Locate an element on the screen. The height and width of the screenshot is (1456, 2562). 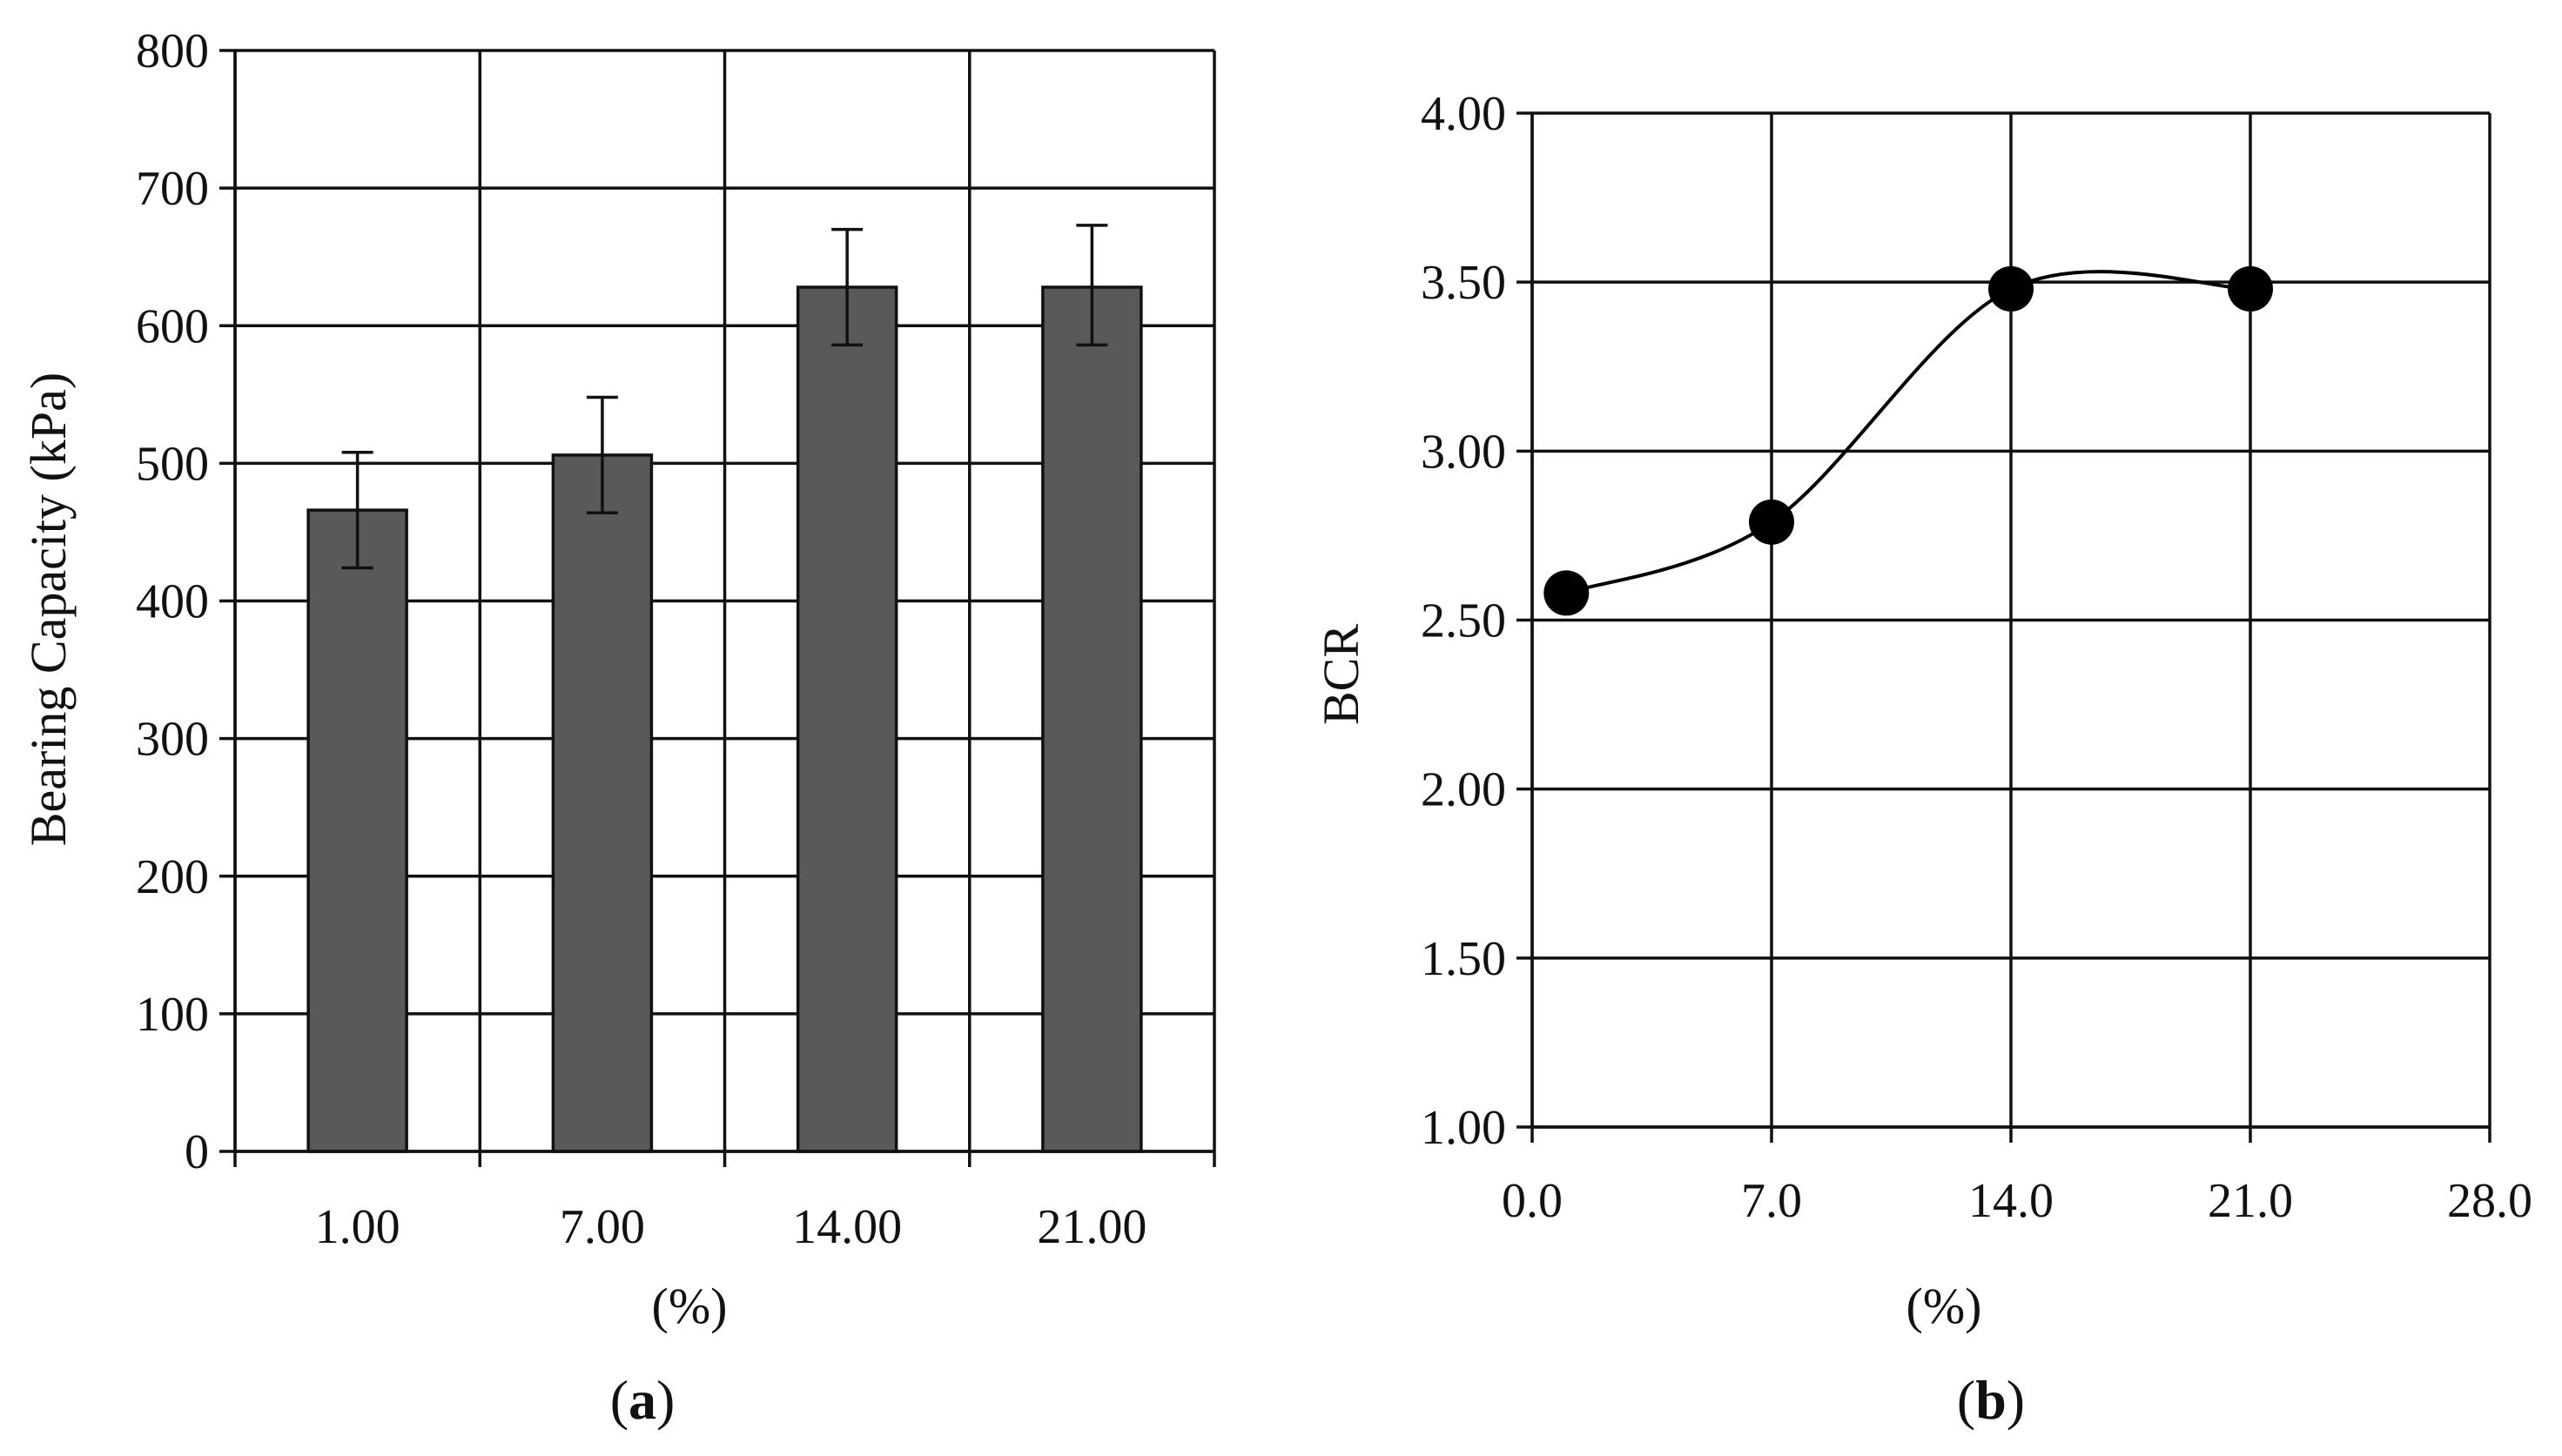
y-tick-label: 600 is located at coordinates (172, 326).